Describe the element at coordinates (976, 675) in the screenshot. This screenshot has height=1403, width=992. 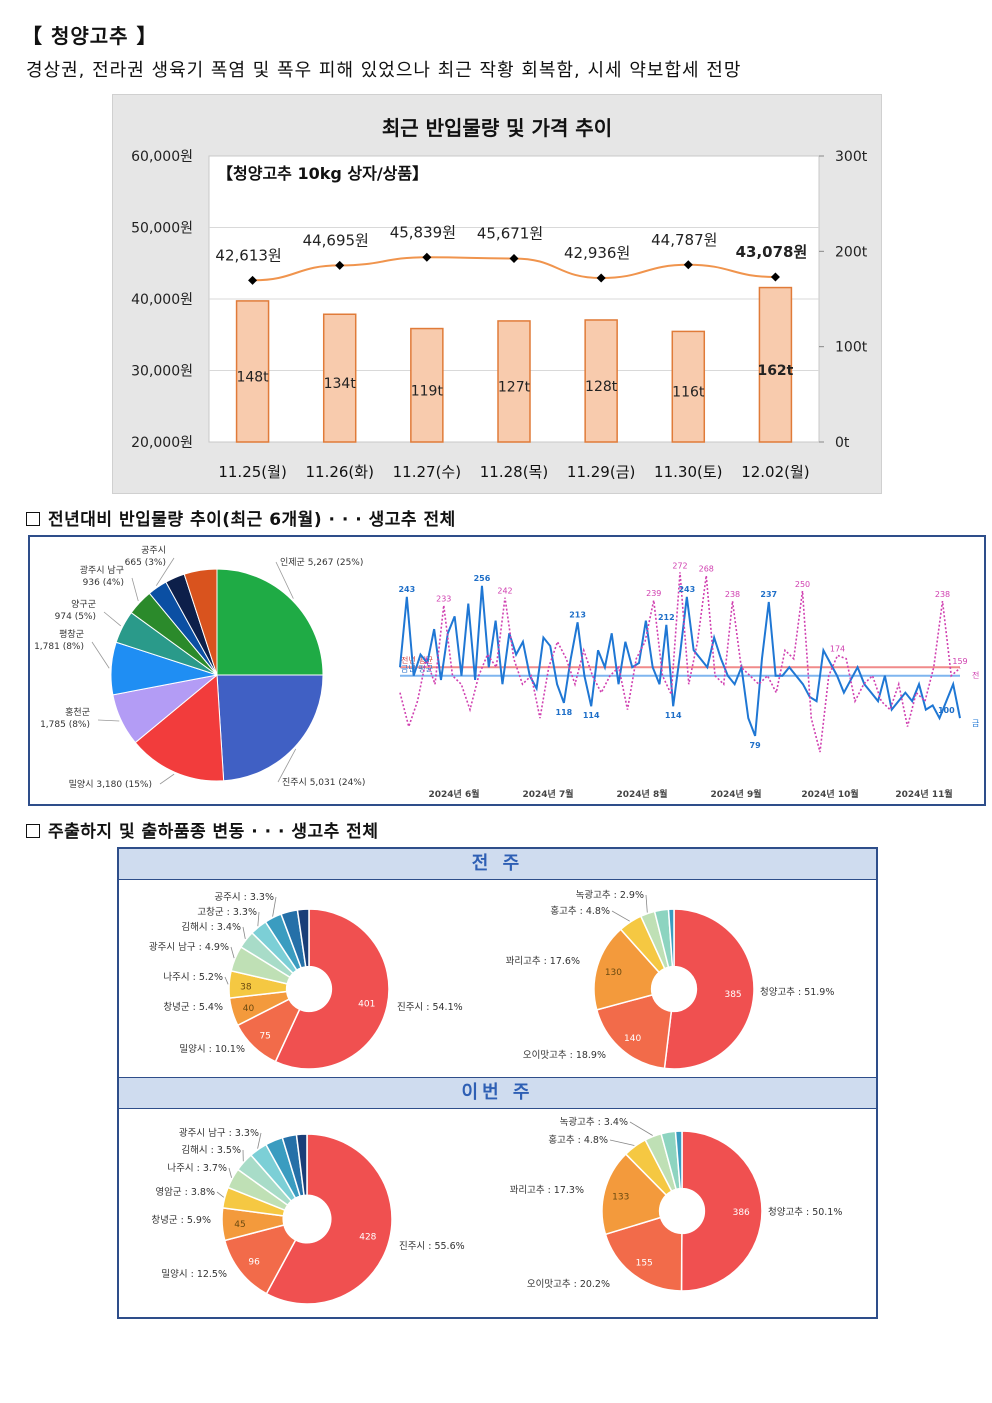
I see `series-name: 전년` at that location.